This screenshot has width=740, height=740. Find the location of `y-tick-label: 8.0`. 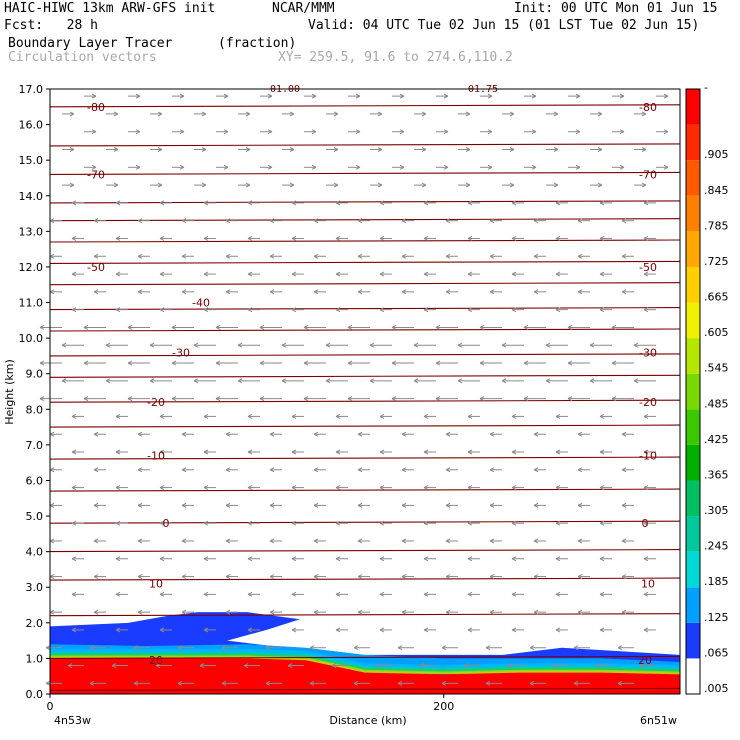

y-tick-label: 8.0 is located at coordinates (35, 409).